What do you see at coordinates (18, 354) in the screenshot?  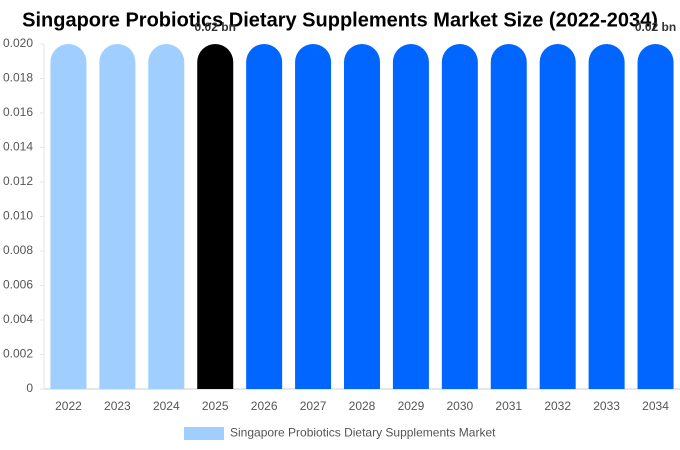 I see `y-tick-label: 0.002` at bounding box center [18, 354].